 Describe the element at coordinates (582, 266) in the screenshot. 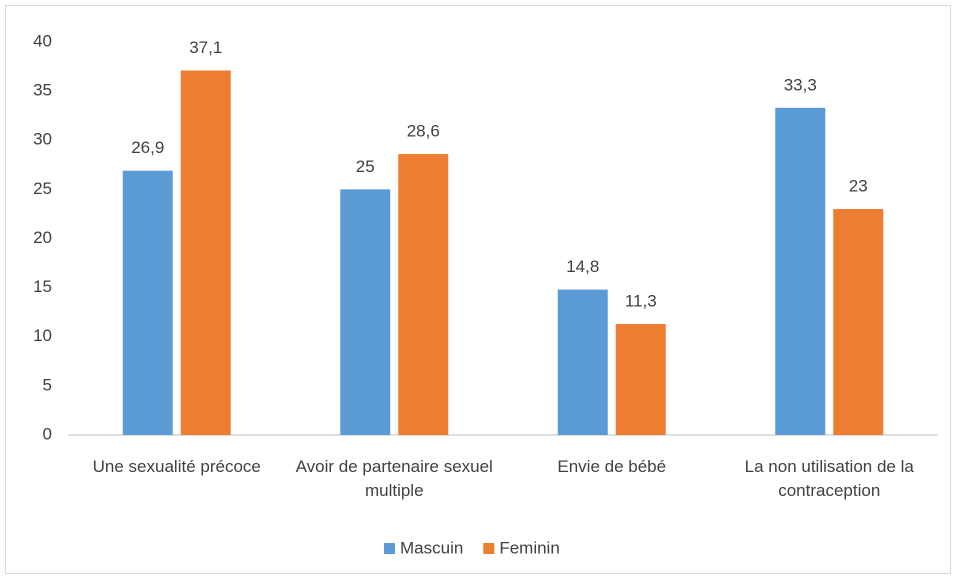

I see `data-label: 14,8` at that location.